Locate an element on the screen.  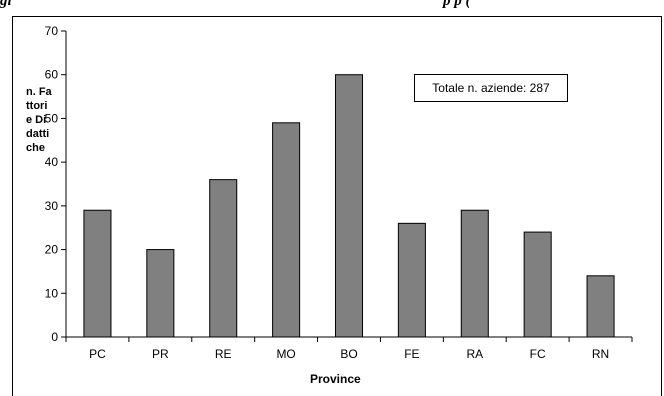
y-tick-label: 30 is located at coordinates (52, 206).